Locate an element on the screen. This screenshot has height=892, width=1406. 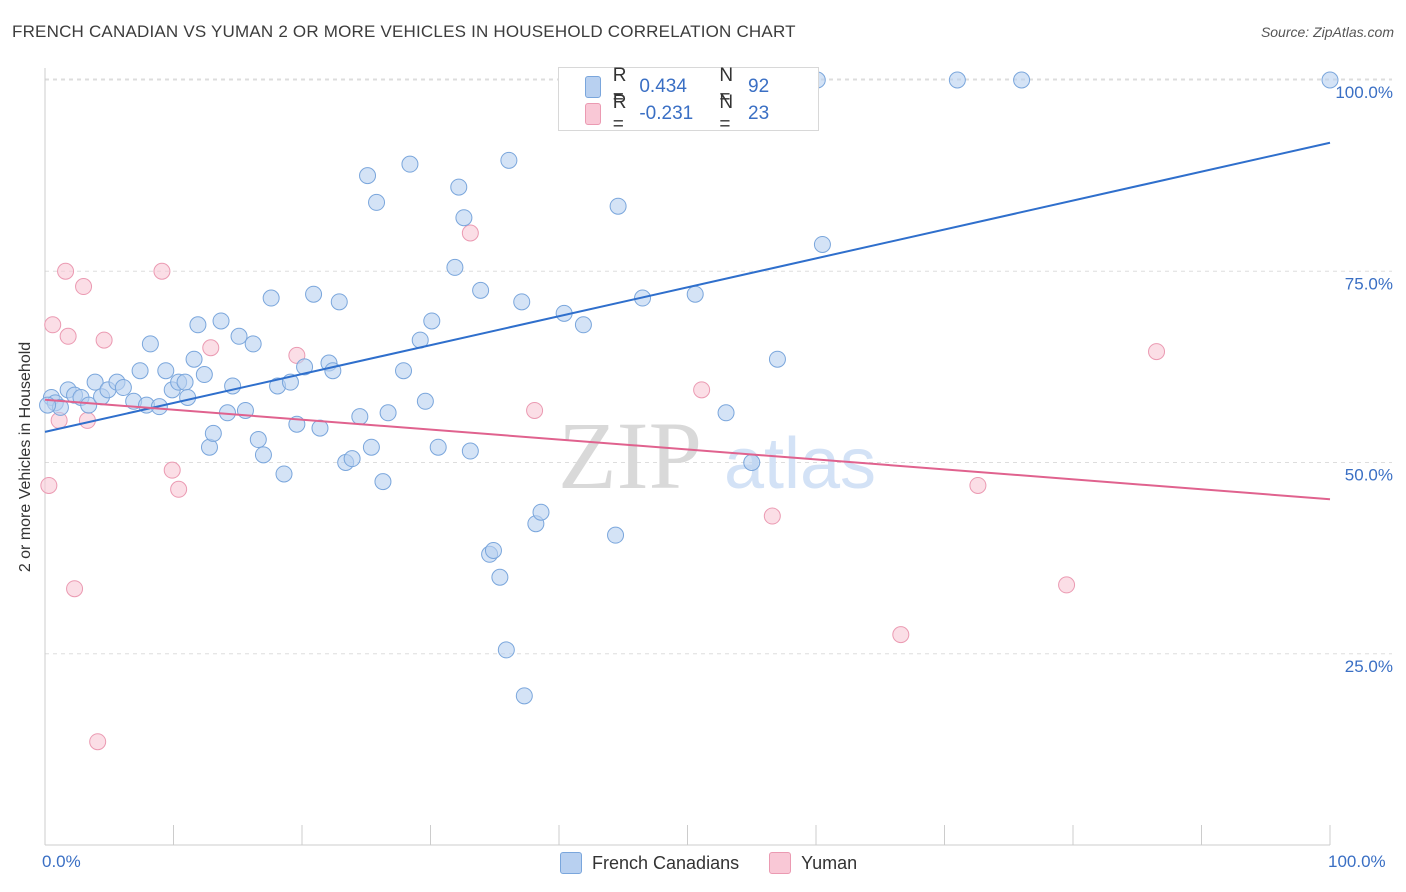
x-tick-label-max: 100.0% is located at coordinates (1357, 861).